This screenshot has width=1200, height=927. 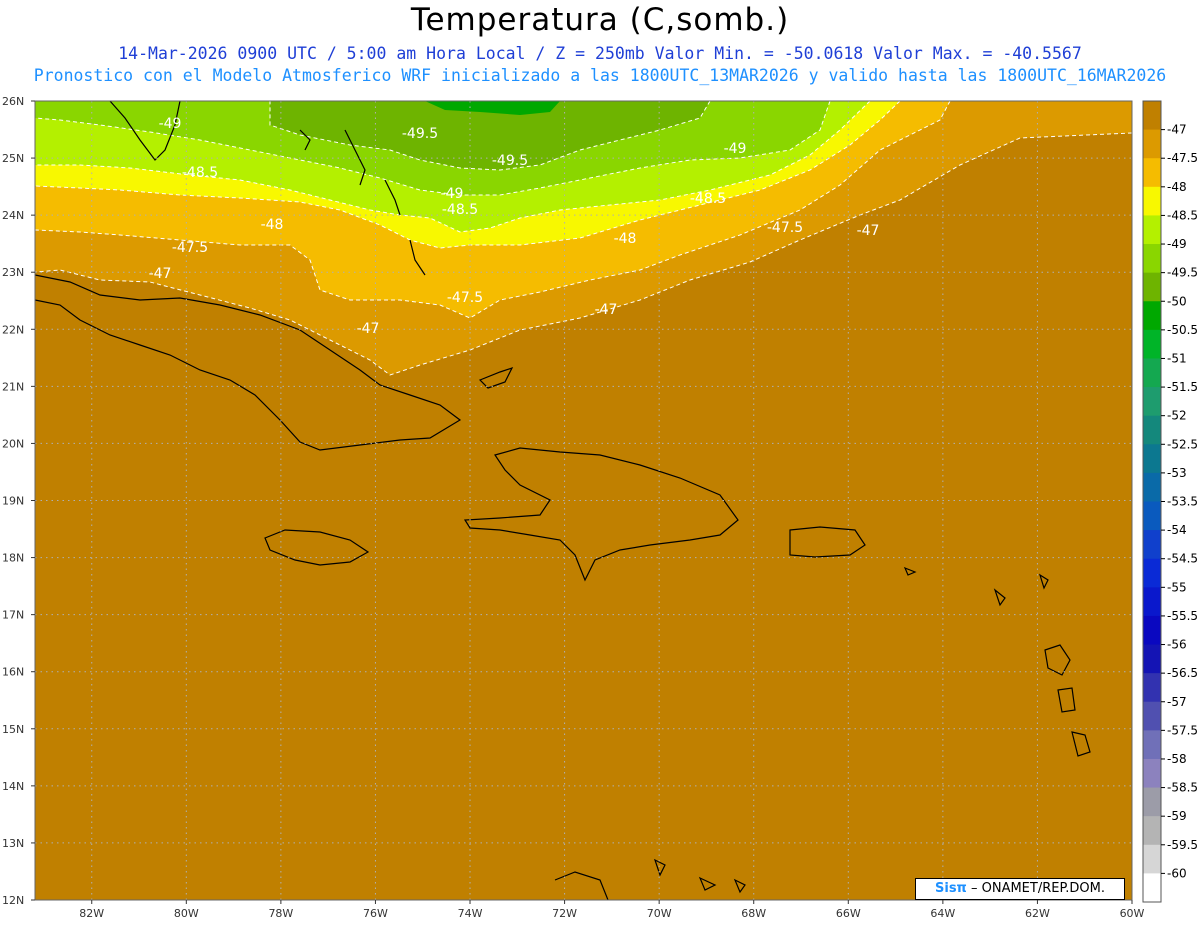 What do you see at coordinates (1182, 215) in the screenshot?
I see `colorbar-label: -48.5` at bounding box center [1182, 215].